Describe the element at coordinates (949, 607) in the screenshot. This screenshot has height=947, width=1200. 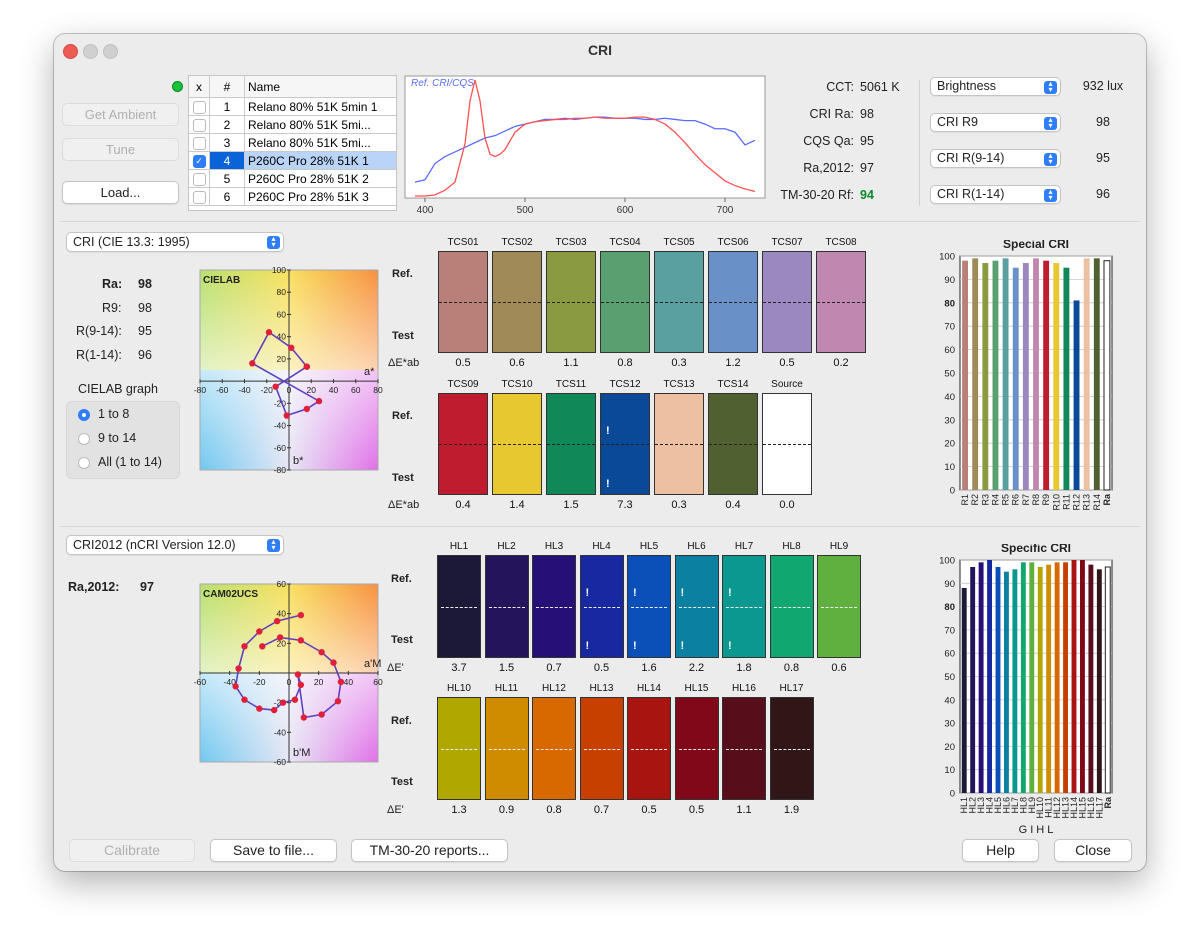
I see `y-tick-label: 80` at that location.